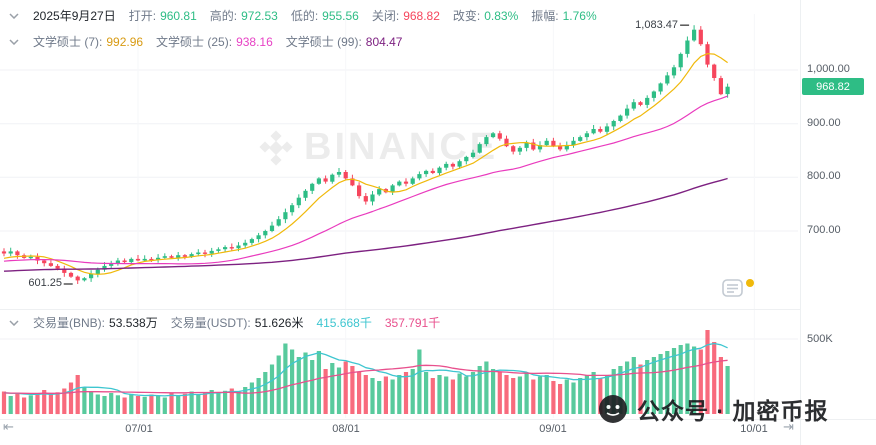  What do you see at coordinates (74, 16) in the screenshot?
I see `legend-date: 2025年9月27日` at bounding box center [74, 16].